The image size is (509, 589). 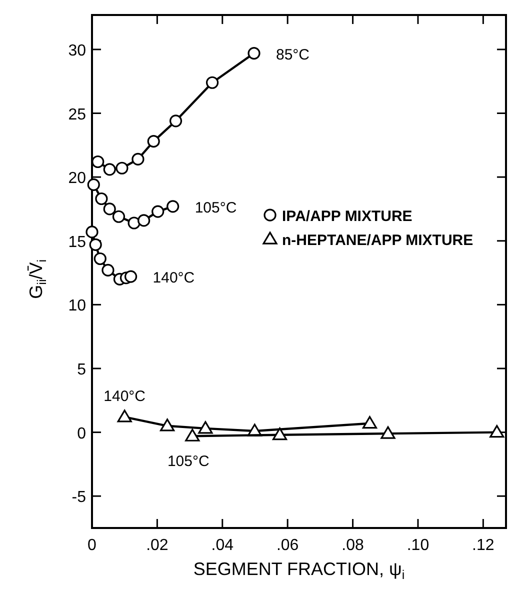 I want to click on x-axis-title: SEGMENT FRACTION, ψ$_{i}$, so click(x=299, y=570).